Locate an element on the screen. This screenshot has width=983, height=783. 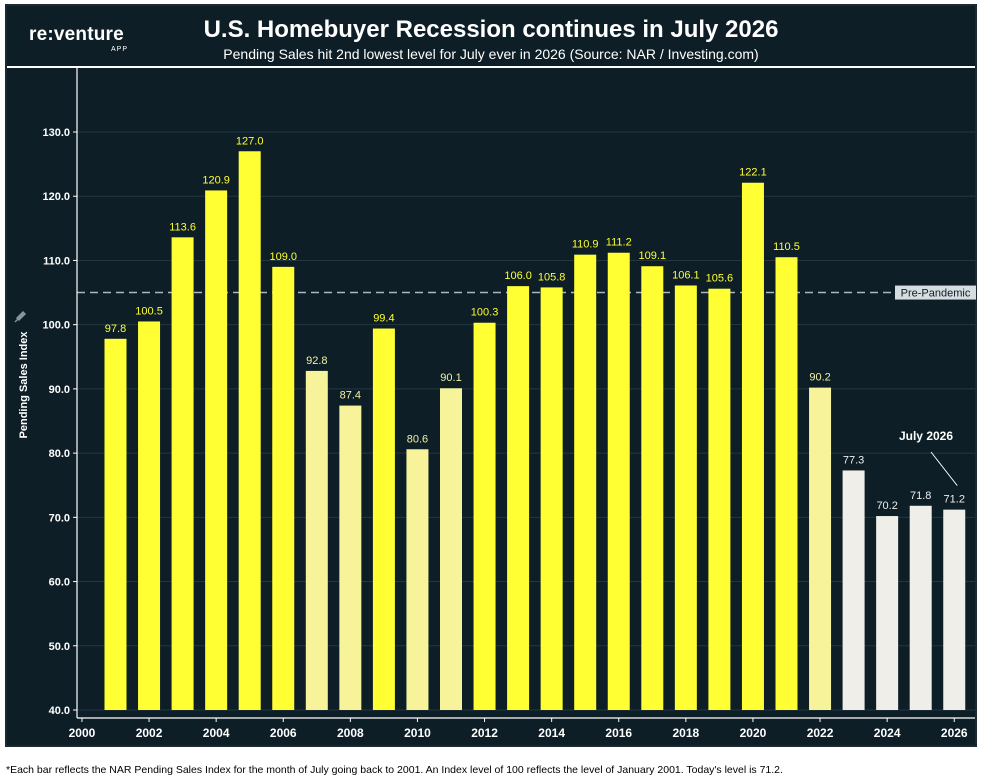
bar-value-label: 90.1 is located at coordinates (450, 378).